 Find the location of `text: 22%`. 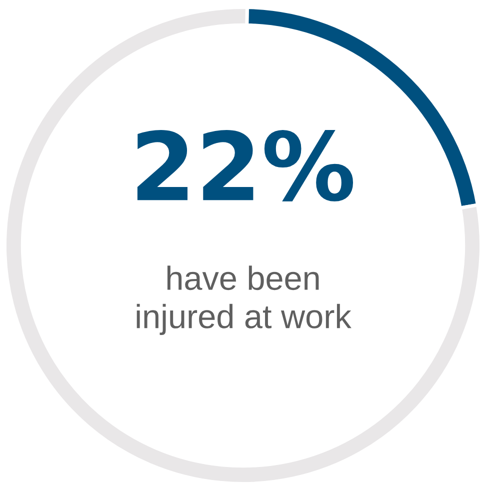

text: 22% is located at coordinates (245, 166).